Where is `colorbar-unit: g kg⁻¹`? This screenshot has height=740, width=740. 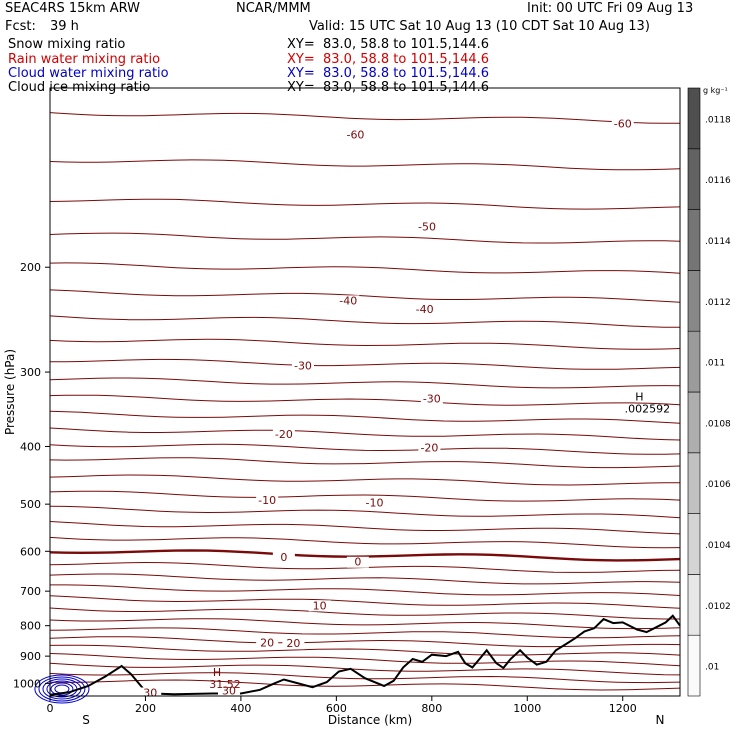
colorbar-unit: g kg⁻¹ is located at coordinates (715, 90).